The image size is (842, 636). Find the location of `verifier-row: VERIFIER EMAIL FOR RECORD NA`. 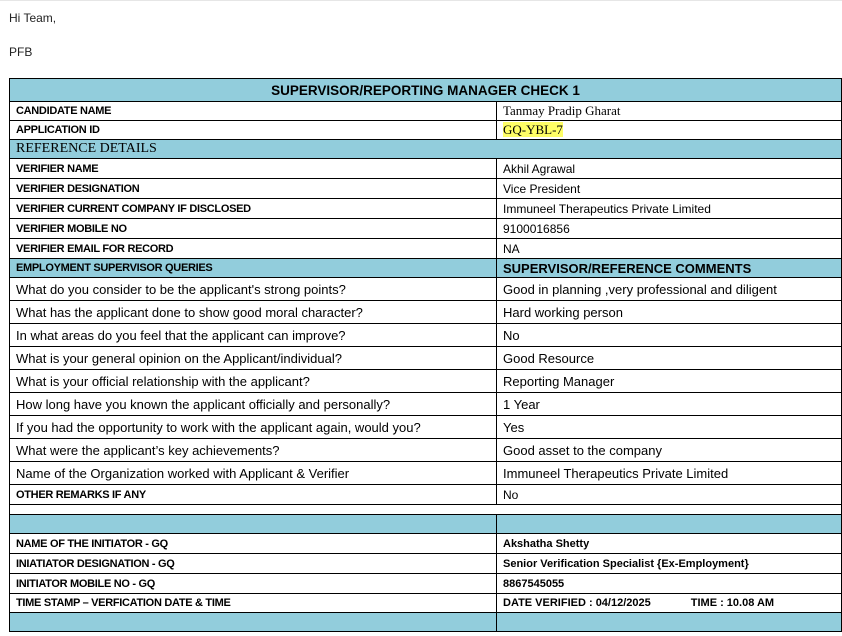

verifier-row: VERIFIER EMAIL FOR RECORD NA is located at coordinates (425, 248).